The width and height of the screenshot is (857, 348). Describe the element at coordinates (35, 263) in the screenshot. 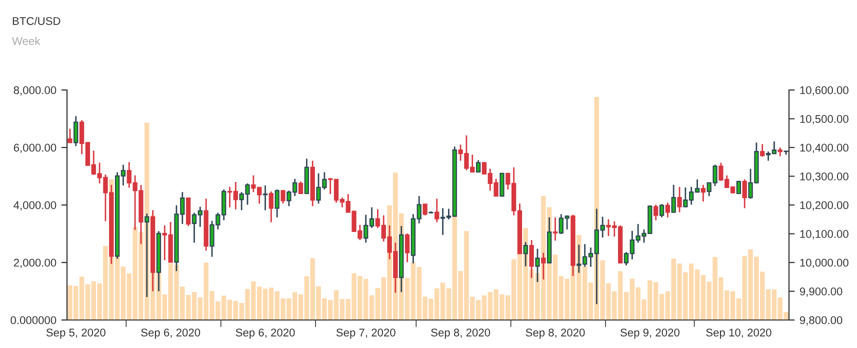

I see `y-tick-label: 2,000.00` at that location.